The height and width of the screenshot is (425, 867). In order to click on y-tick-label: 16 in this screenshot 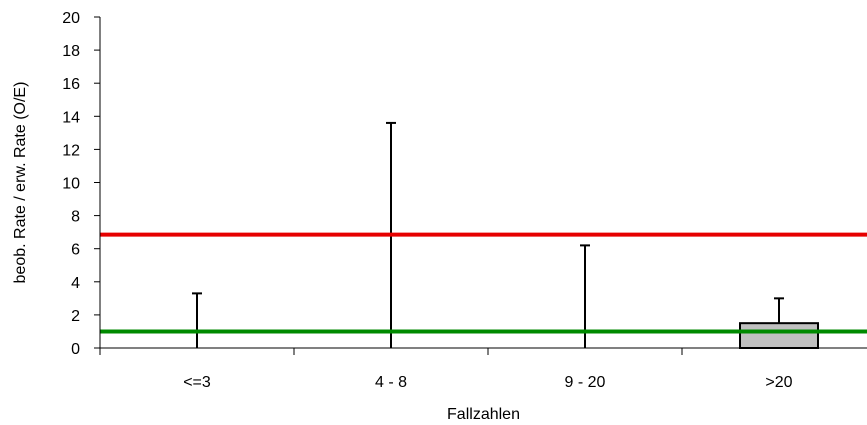, I will do `click(71, 84)`.